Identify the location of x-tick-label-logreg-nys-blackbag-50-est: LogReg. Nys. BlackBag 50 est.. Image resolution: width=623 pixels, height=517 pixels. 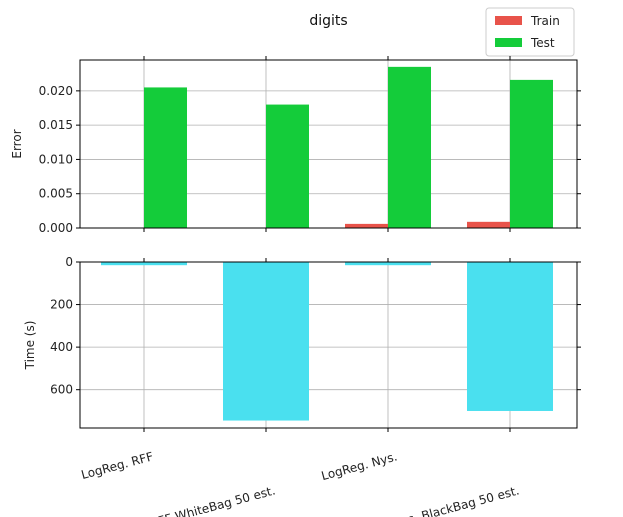
(431, 500).